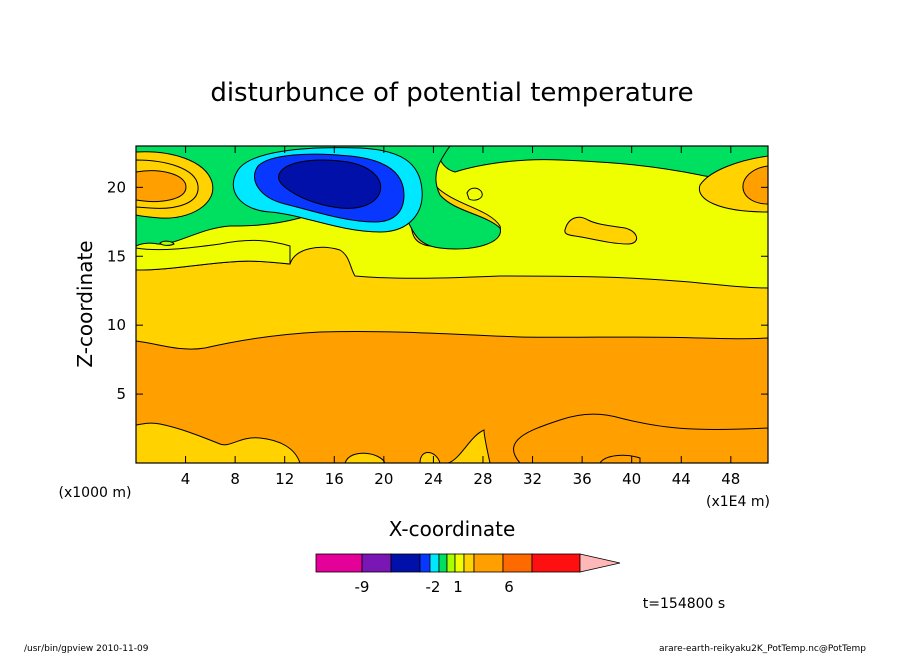 The height and width of the screenshot is (658, 904). What do you see at coordinates (116, 256) in the screenshot?
I see `y-tick-label: 15` at bounding box center [116, 256].